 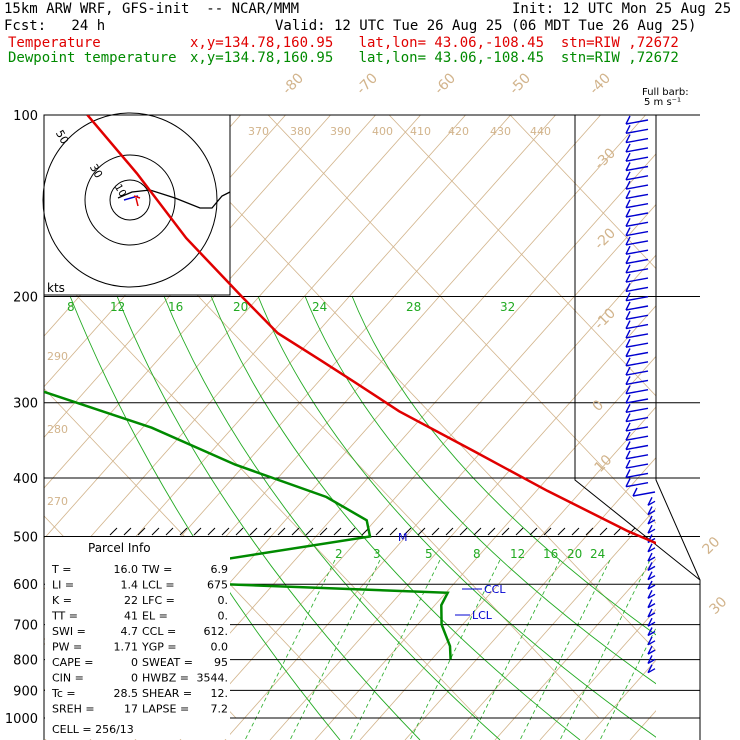 What do you see at coordinates (25, 116) in the screenshot?
I see `pressure-tick-label: 100` at bounding box center [25, 116].